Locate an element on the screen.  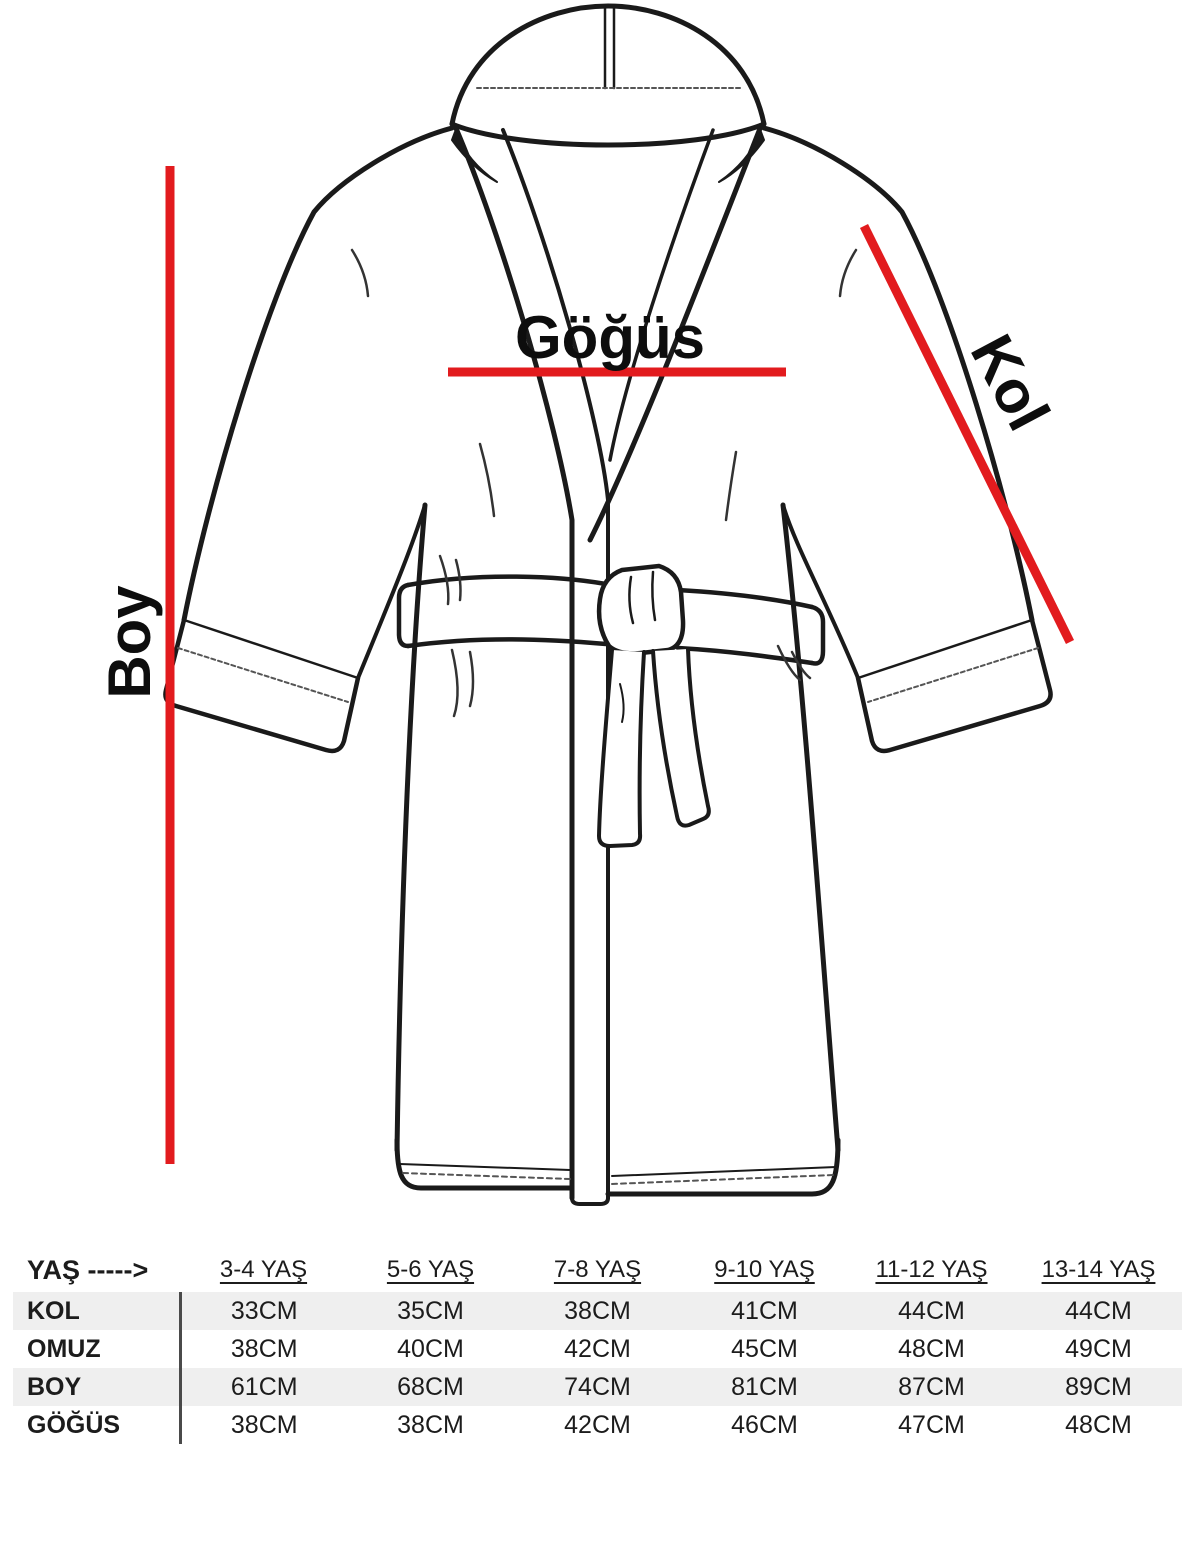
size-value-cell: 40CM is located at coordinates (430, 1349).